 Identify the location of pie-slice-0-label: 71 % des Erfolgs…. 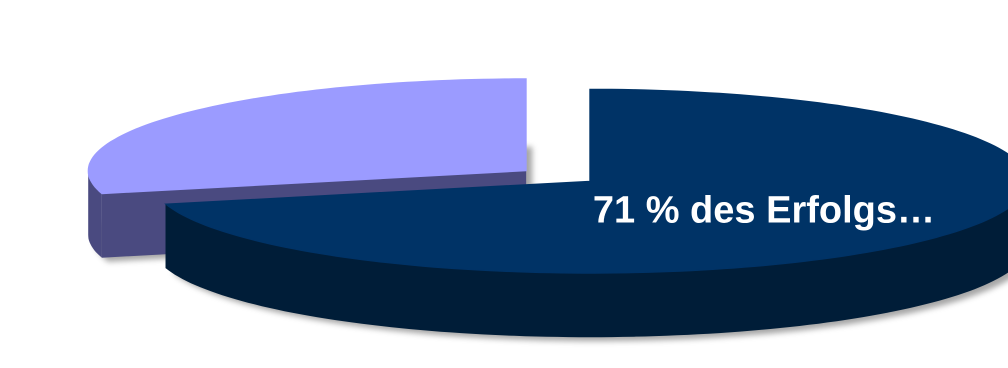
(764, 210).